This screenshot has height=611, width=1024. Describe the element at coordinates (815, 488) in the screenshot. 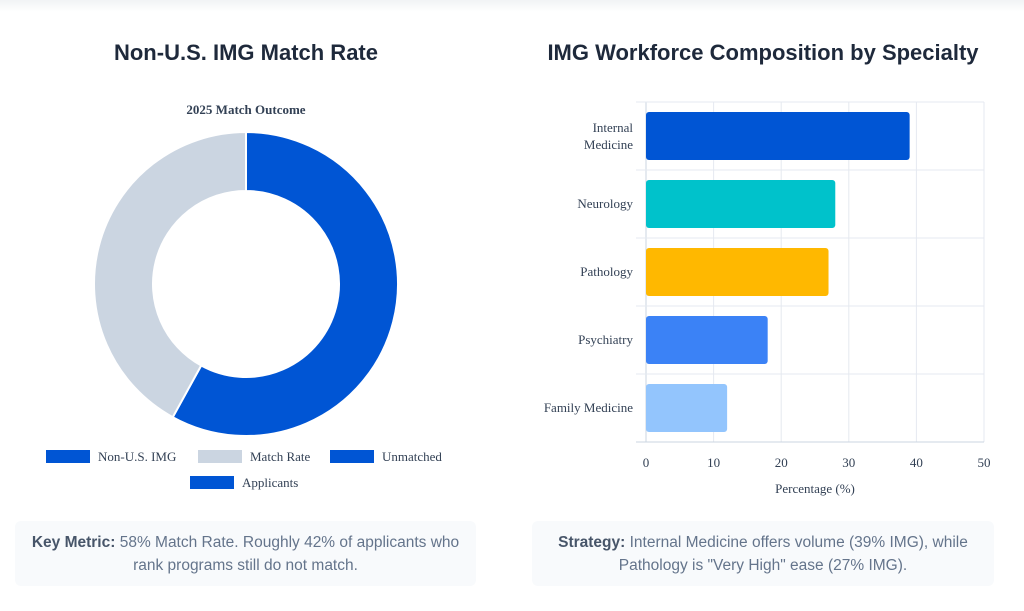

I see `x-axis-label: Percentage (%)` at that location.